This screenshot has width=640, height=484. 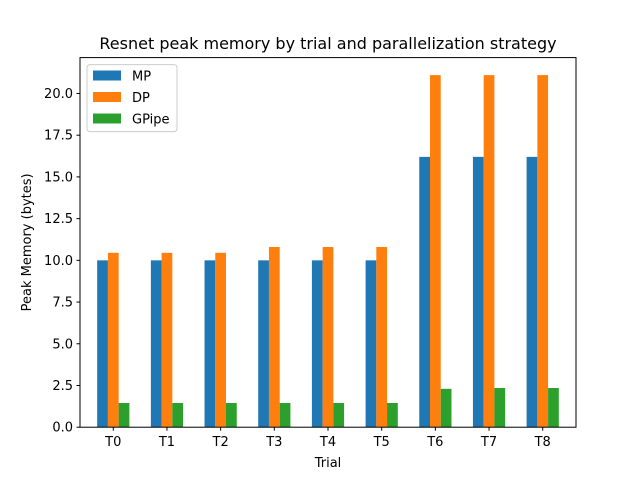 What do you see at coordinates (317, 344) in the screenshot?
I see `bar-mp-t4` at bounding box center [317, 344].